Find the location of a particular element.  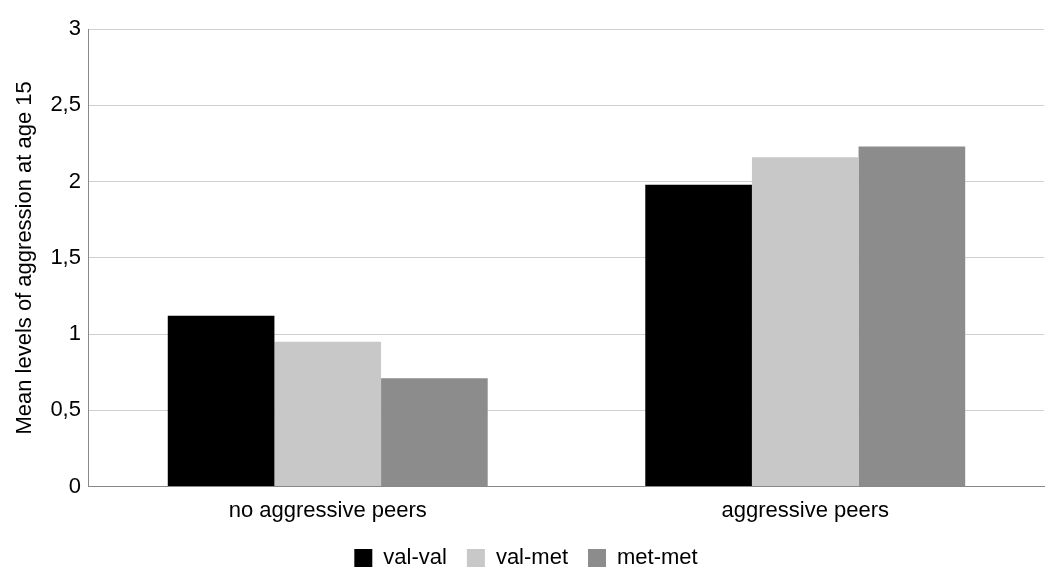

y-axis-title: Mean levels of aggression at age 15 is located at coordinates (24, 258).